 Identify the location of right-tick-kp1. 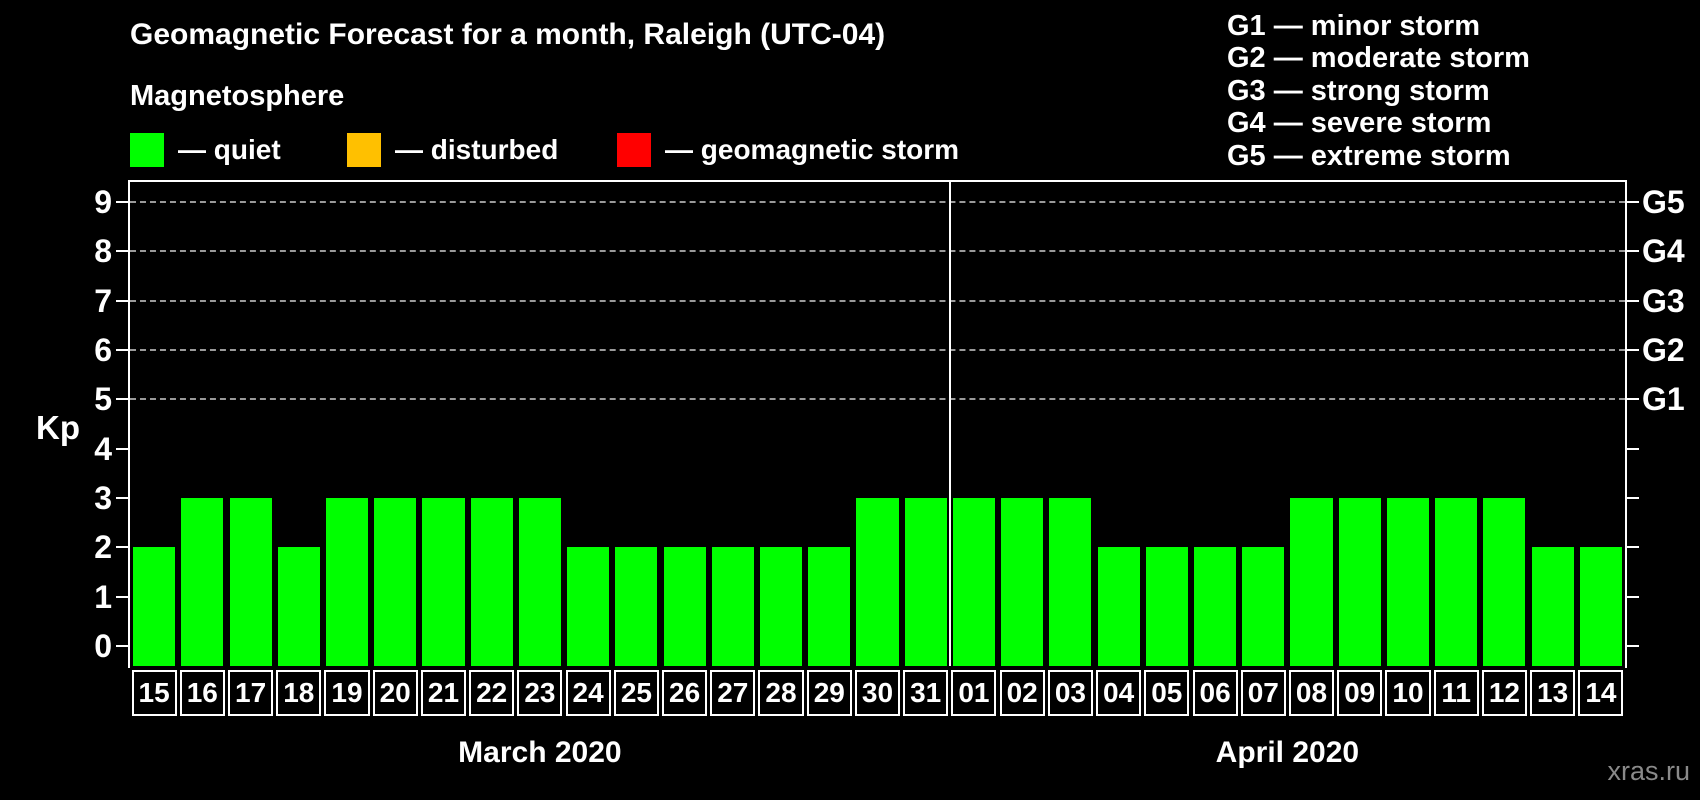
(1632, 596).